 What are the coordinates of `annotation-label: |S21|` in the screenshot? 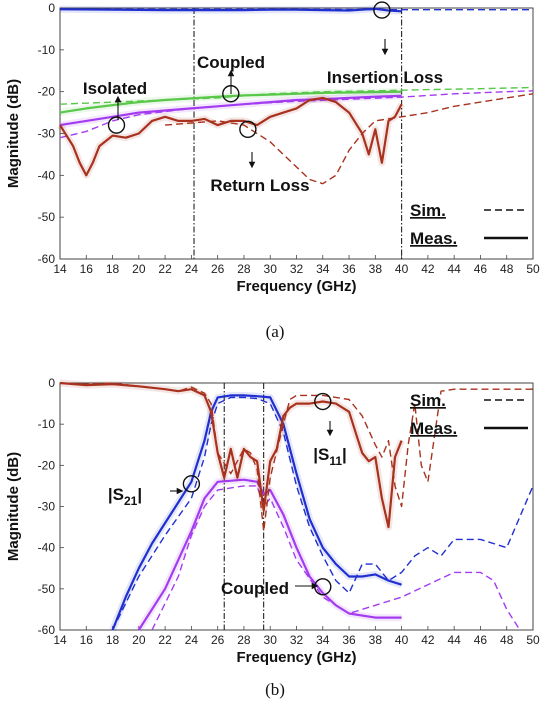 It's located at (125, 496).